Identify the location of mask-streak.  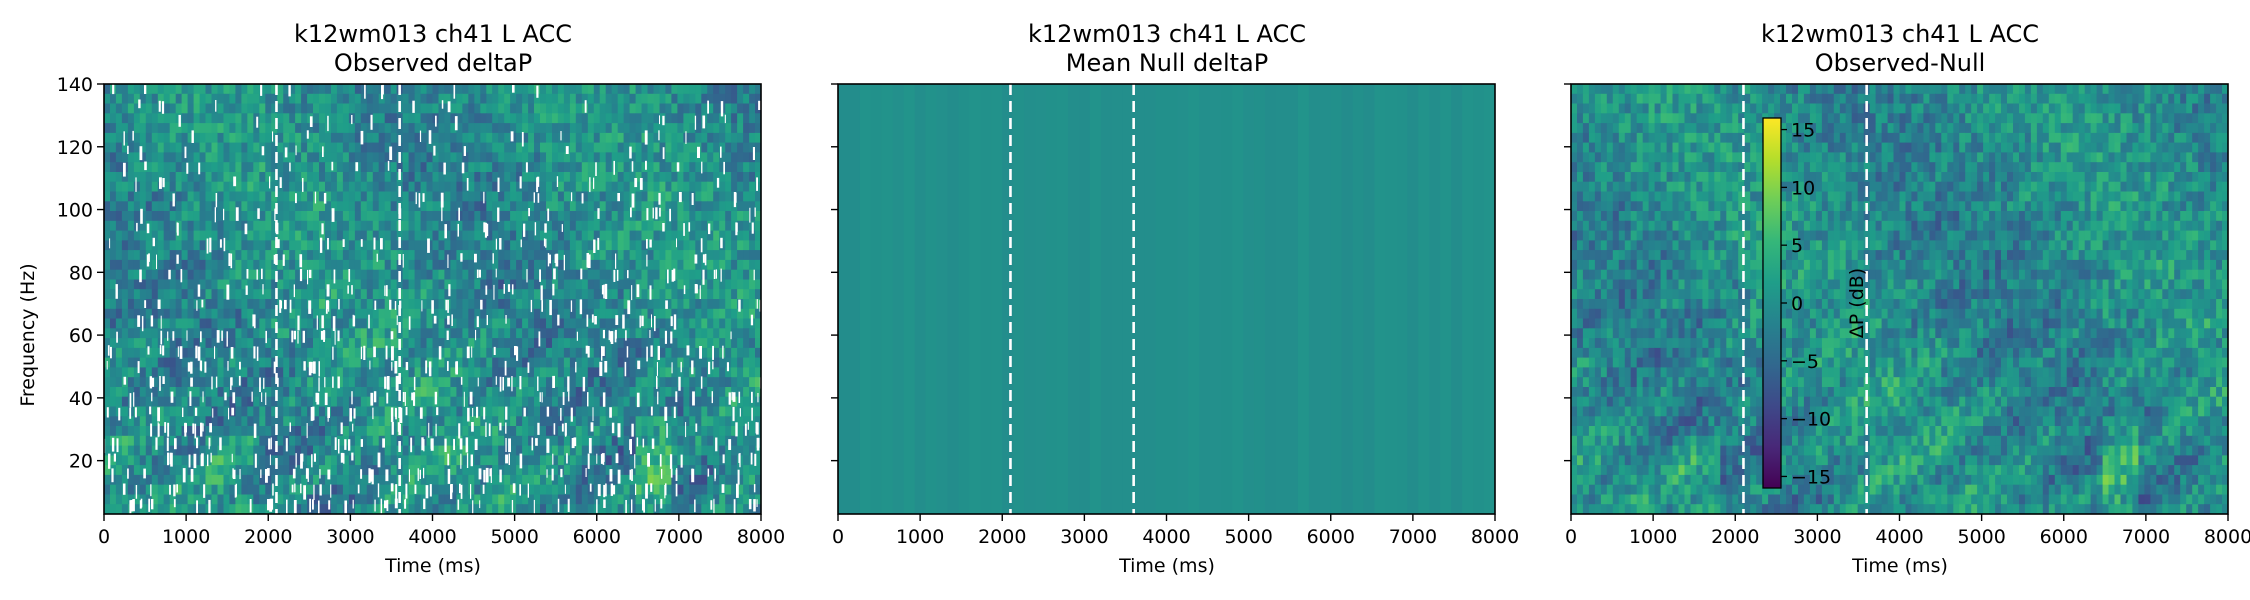
(618, 197).